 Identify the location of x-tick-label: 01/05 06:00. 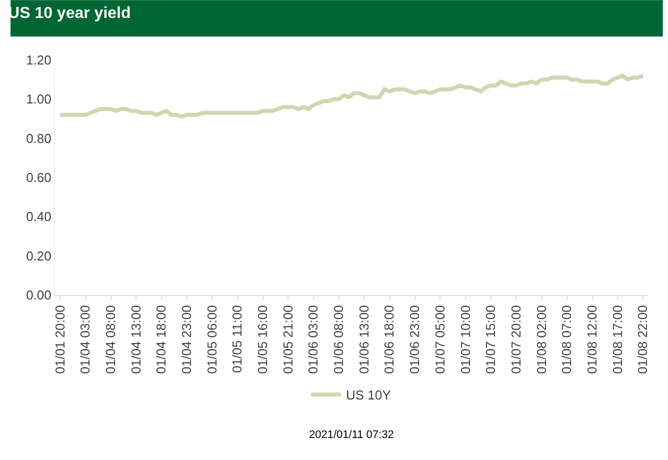
(212, 339).